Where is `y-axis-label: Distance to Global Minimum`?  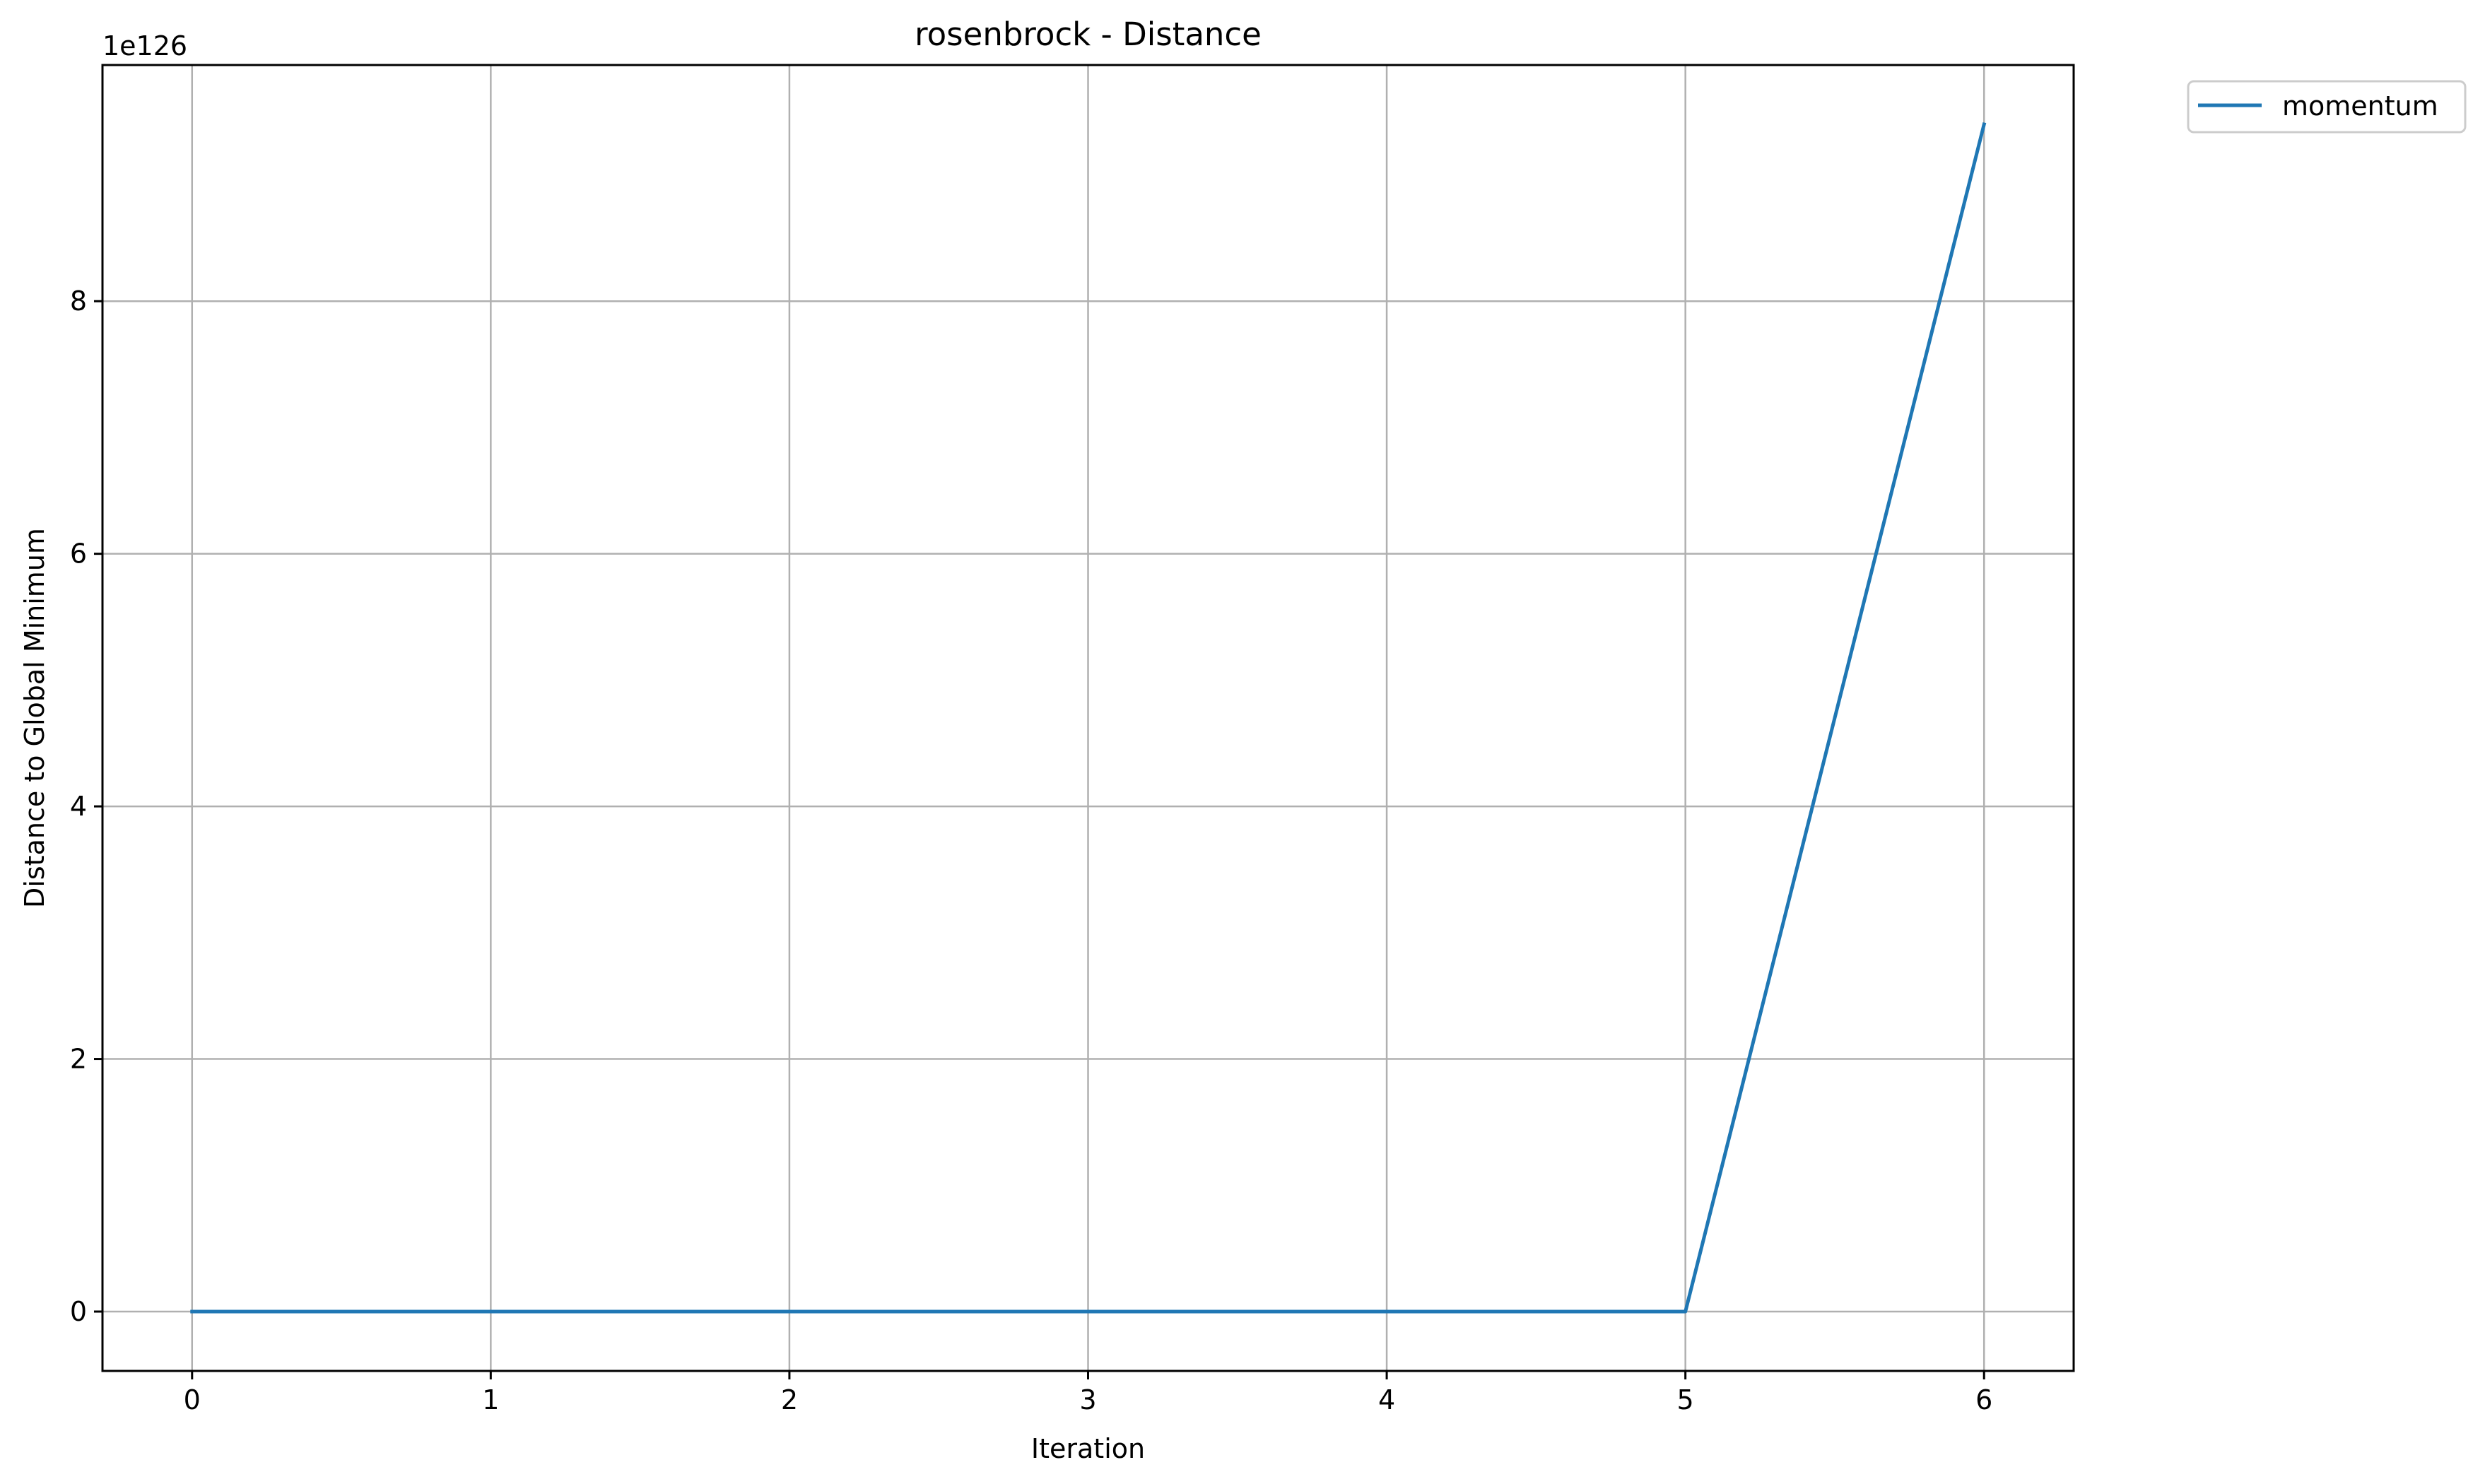
y-axis-label: Distance to Global Minimum is located at coordinates (34, 718).